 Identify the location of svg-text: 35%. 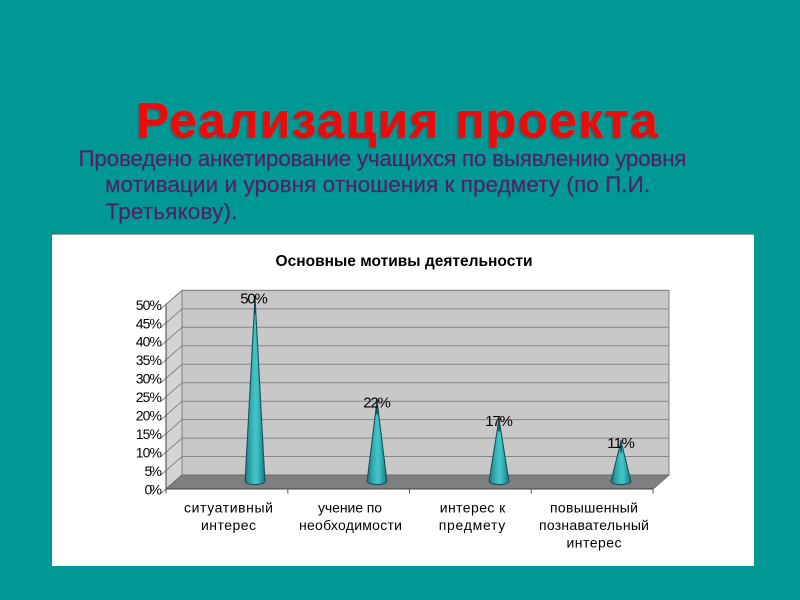
(149, 360).